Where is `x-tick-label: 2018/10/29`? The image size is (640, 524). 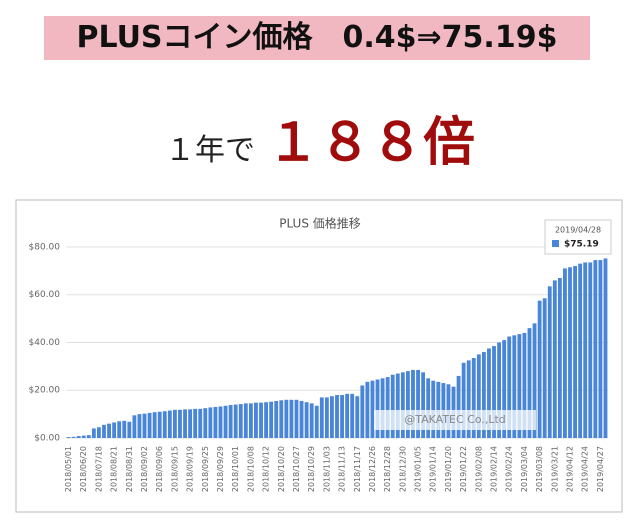 x-tick-label: 2018/10/29 is located at coordinates (311, 469).